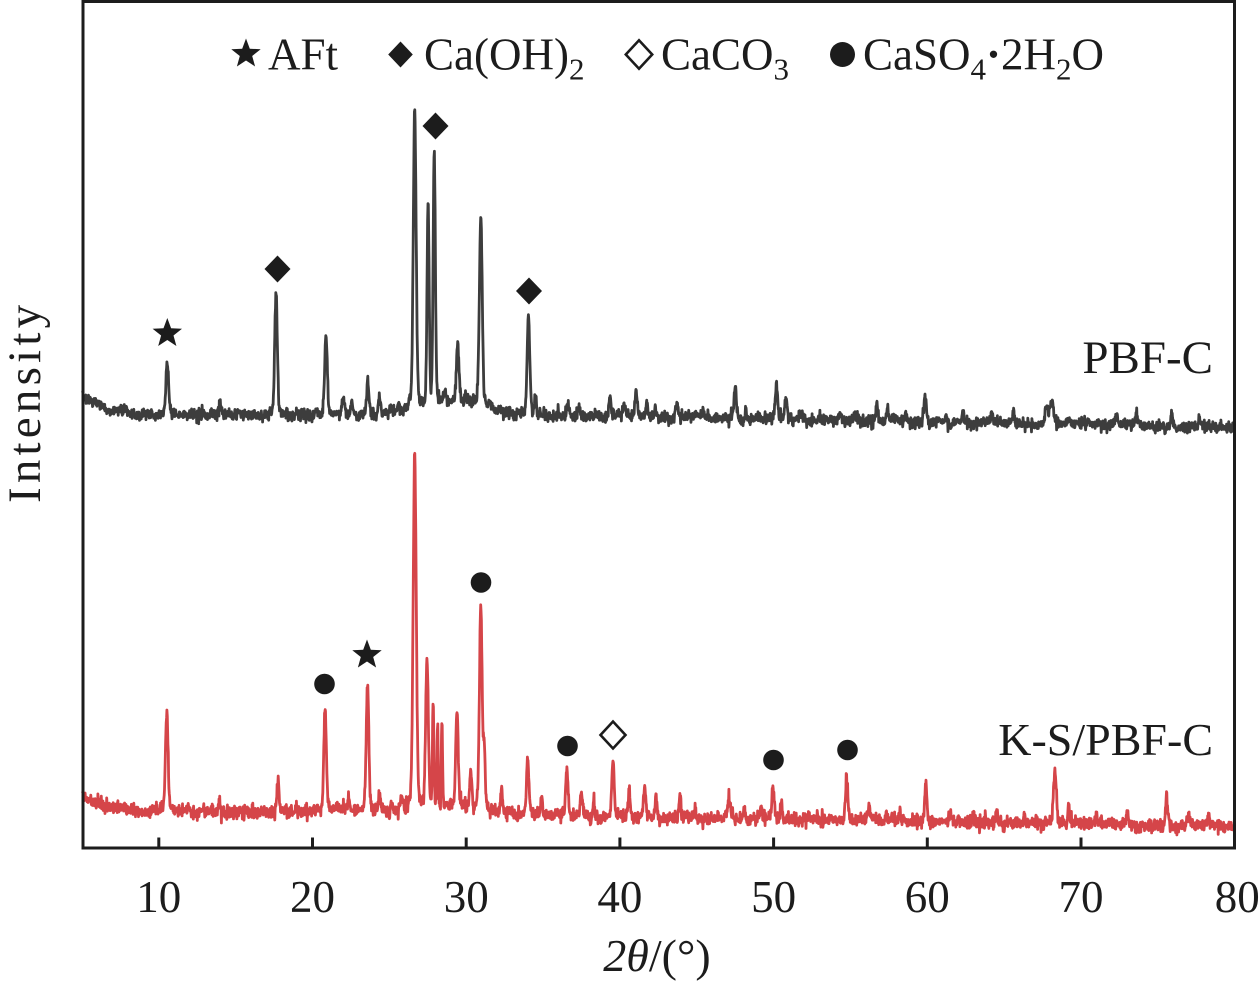 The height and width of the screenshot is (987, 1259). What do you see at coordinates (1237, 897) in the screenshot?
I see `svg-text: 80` at bounding box center [1237, 897].